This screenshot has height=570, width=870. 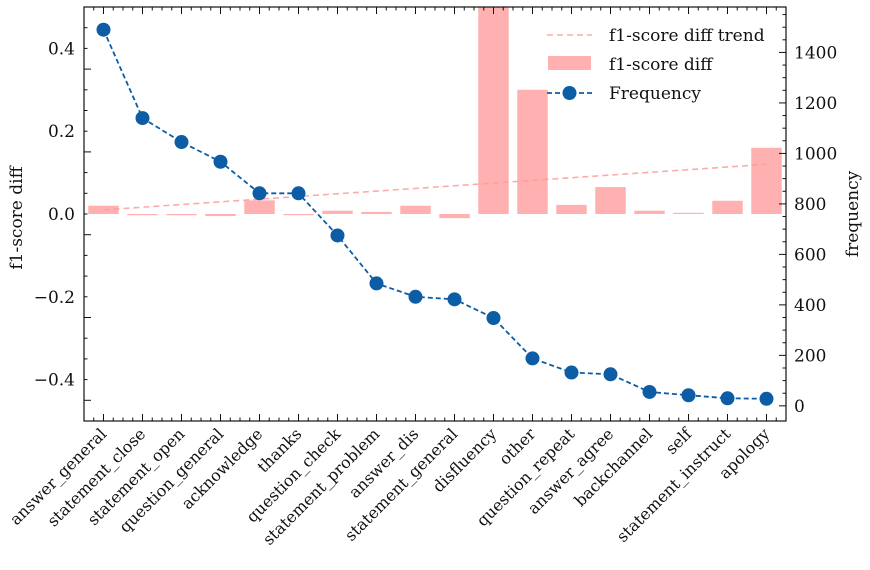 What do you see at coordinates (808, 215) in the screenshot?
I see `right-axis: 0 200 400 600 800 1000 1200 1400` at bounding box center [808, 215].